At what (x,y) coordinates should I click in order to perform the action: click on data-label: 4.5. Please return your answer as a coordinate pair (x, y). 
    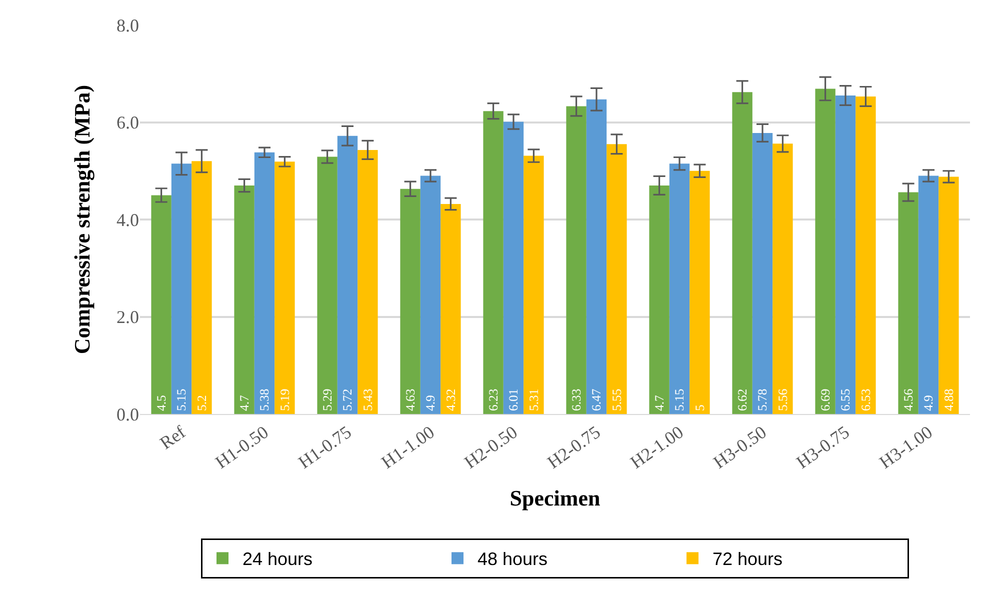
    Looking at the image, I should click on (161, 403).